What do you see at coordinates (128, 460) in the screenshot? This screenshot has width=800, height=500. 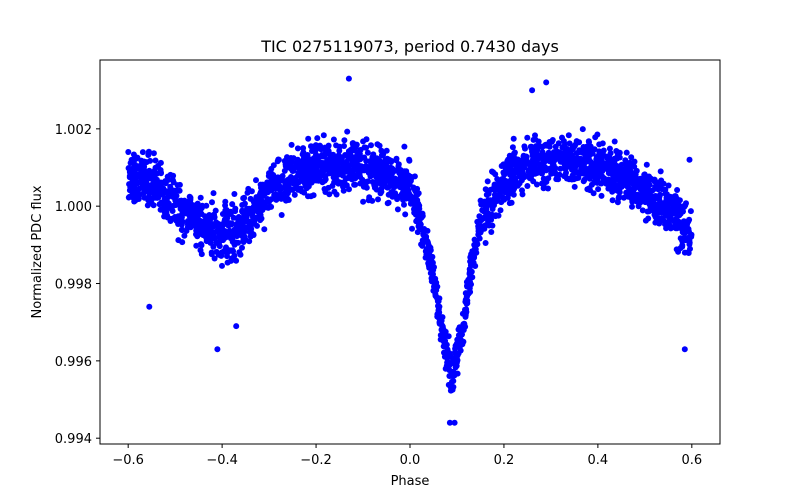 I see `x-tick-label: −0.6` at bounding box center [128, 460].